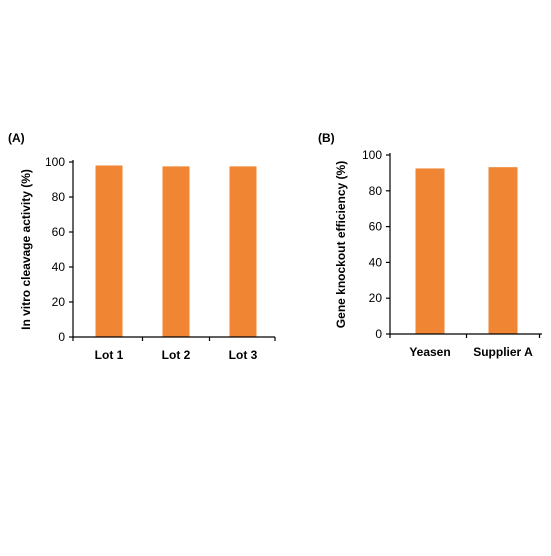 The width and height of the screenshot is (551, 556). What do you see at coordinates (243, 355) in the screenshot?
I see `x-tick-label: Lot 3` at bounding box center [243, 355].